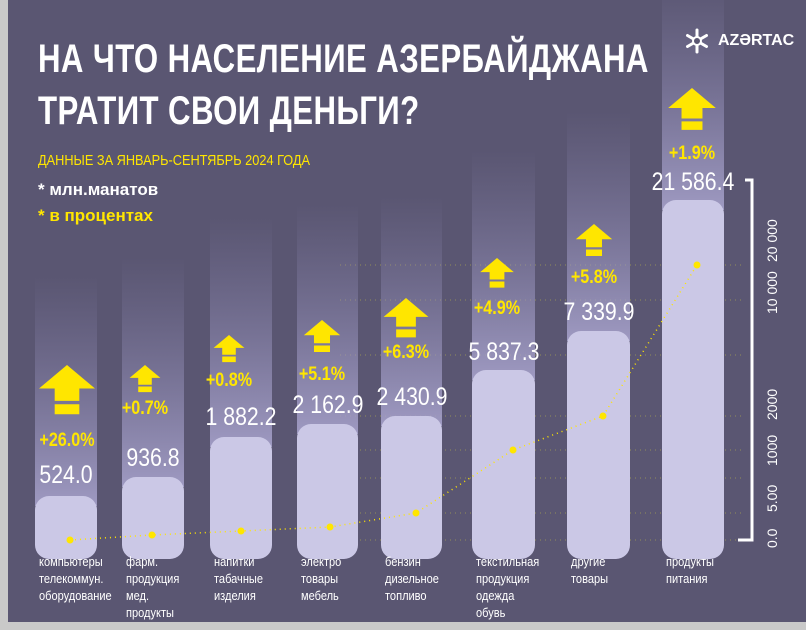 The height and width of the screenshot is (630, 806). I want to click on growth-label: +6.3%, so click(406, 352).